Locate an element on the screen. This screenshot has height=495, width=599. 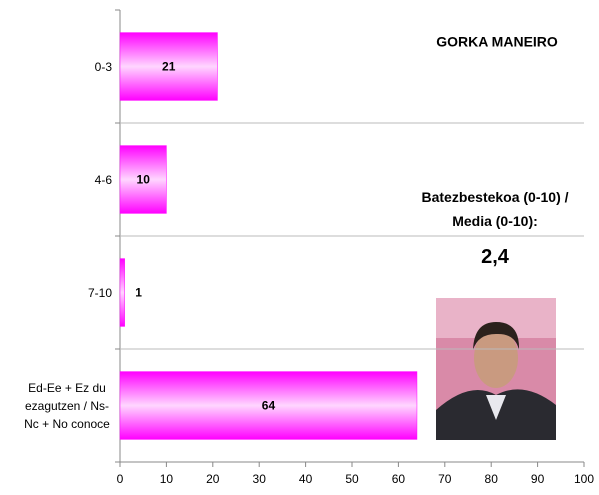
x-tick-label: 40 is located at coordinates (306, 479).